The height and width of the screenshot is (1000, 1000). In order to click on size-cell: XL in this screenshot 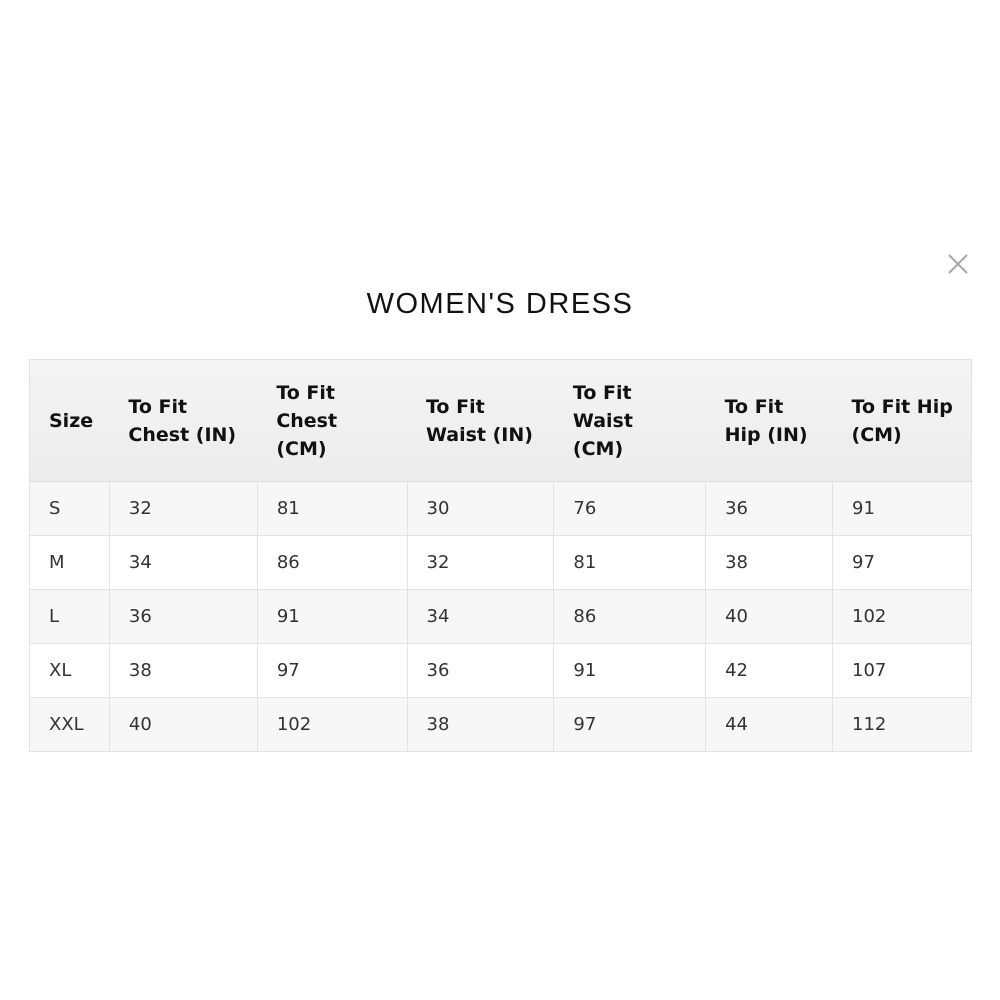, I will do `click(69, 670)`.